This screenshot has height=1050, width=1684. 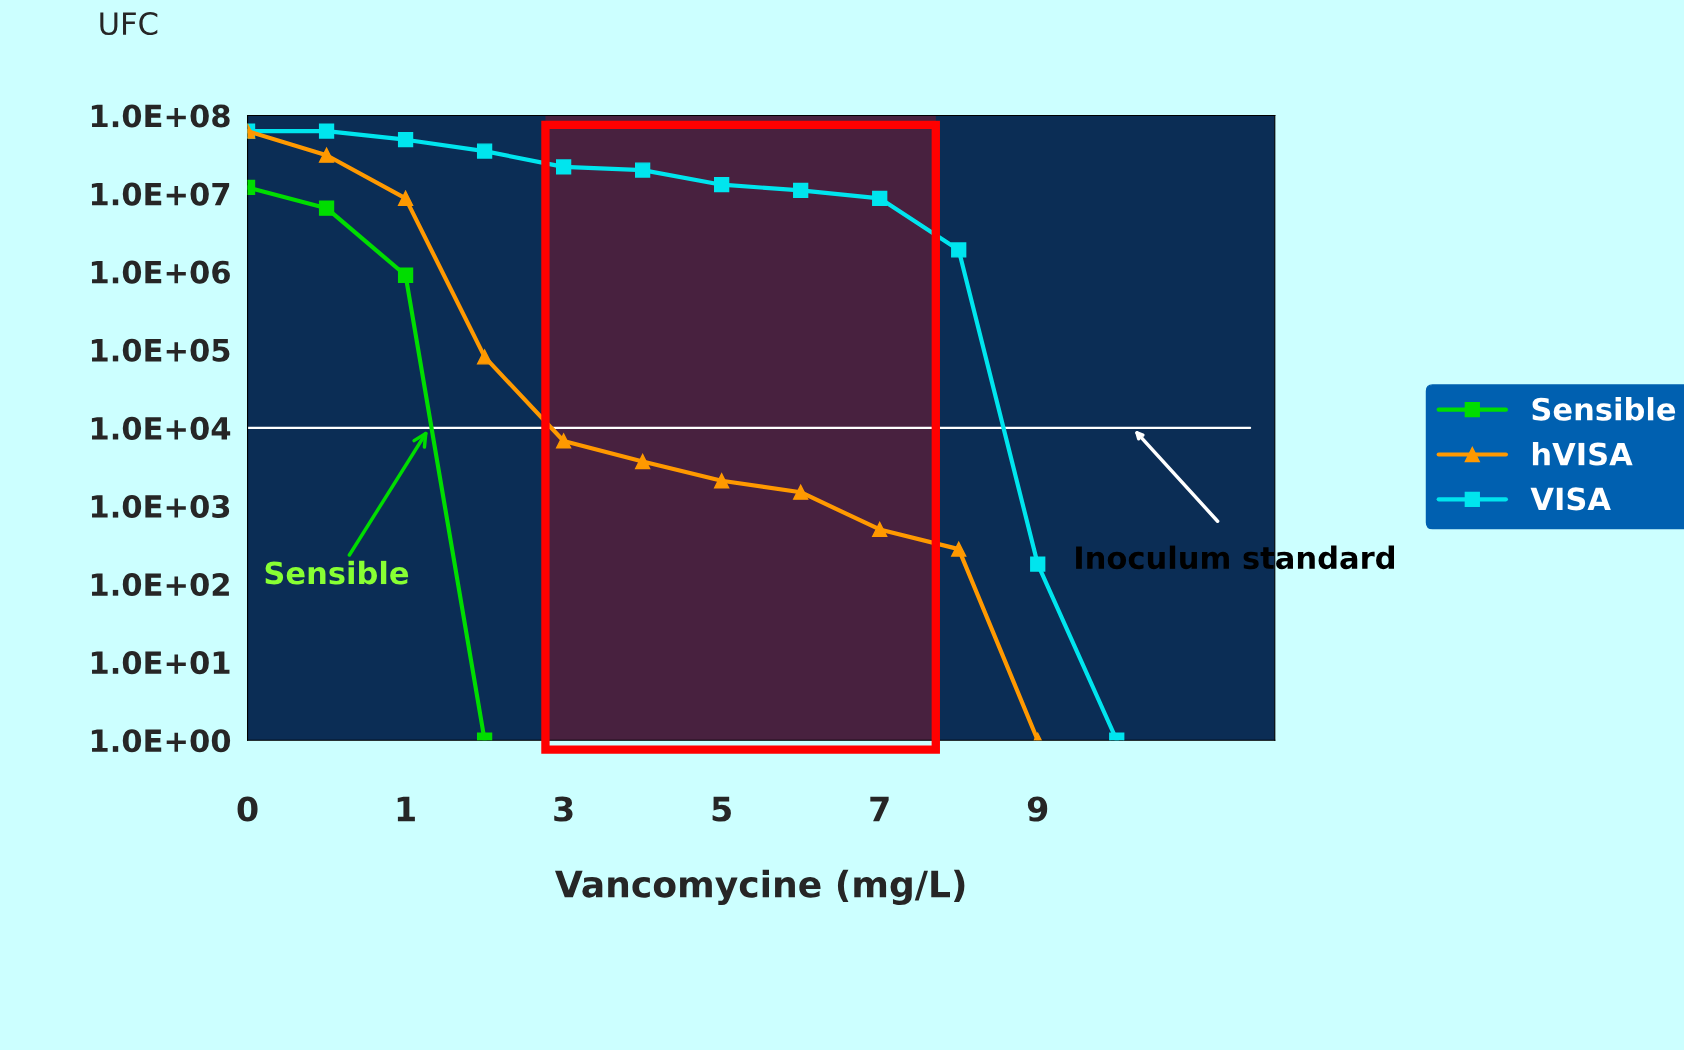 What do you see at coordinates (1604, 409) in the screenshot?
I see `legend-label: Sensible` at bounding box center [1604, 409].